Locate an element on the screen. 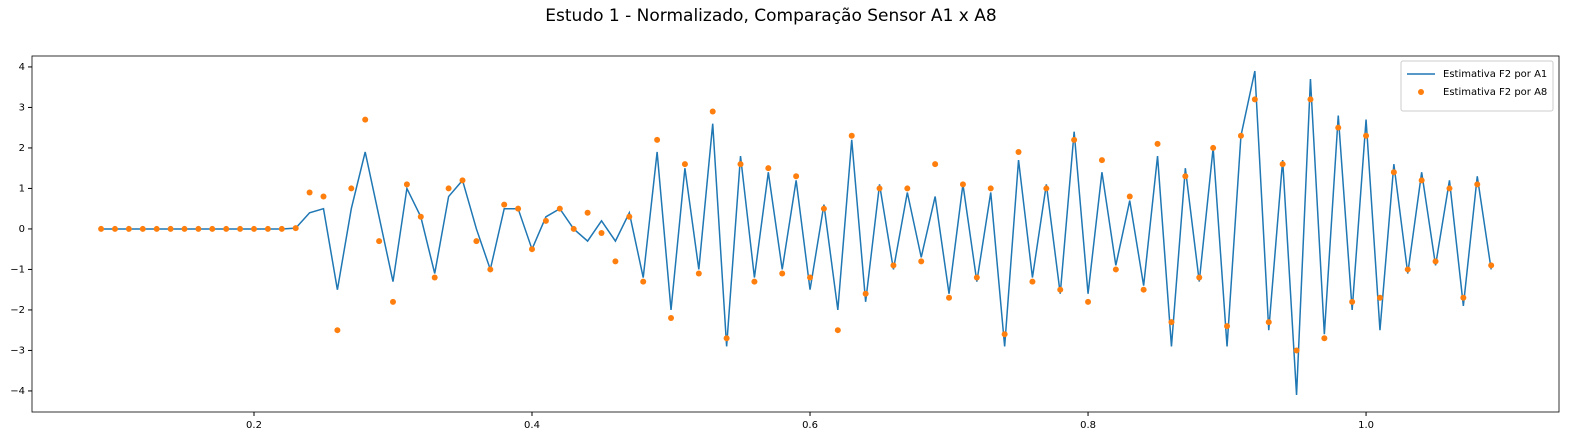 The width and height of the screenshot is (1590, 444). y-tick-label: 0 is located at coordinates (22, 229).